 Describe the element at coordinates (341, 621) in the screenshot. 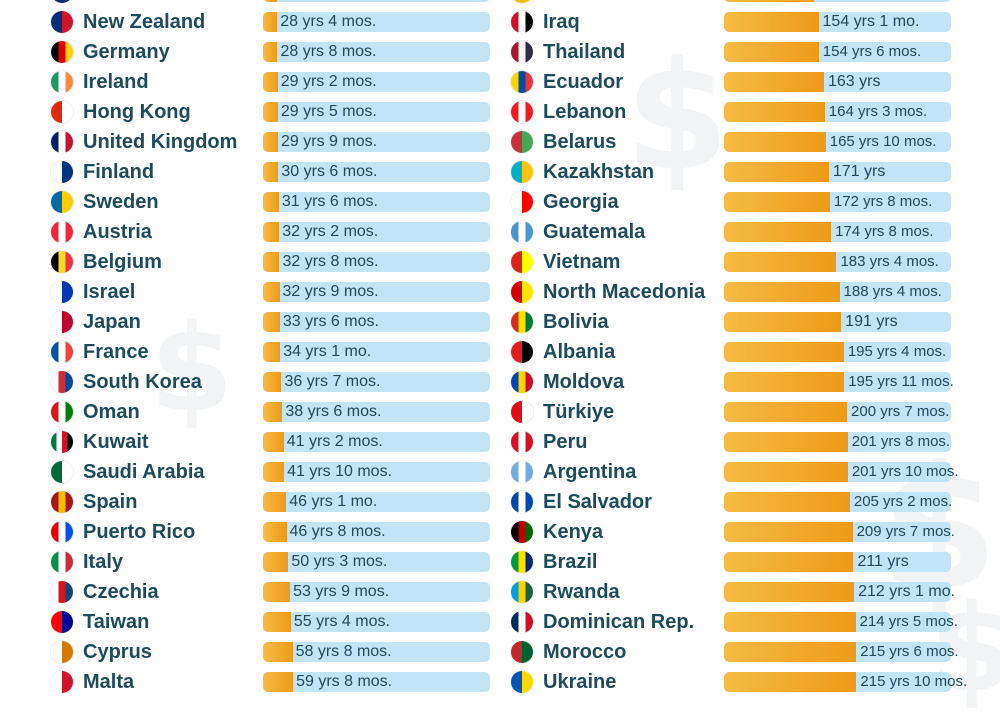

I see `value-label: 55 yrs 4 mos.` at that location.